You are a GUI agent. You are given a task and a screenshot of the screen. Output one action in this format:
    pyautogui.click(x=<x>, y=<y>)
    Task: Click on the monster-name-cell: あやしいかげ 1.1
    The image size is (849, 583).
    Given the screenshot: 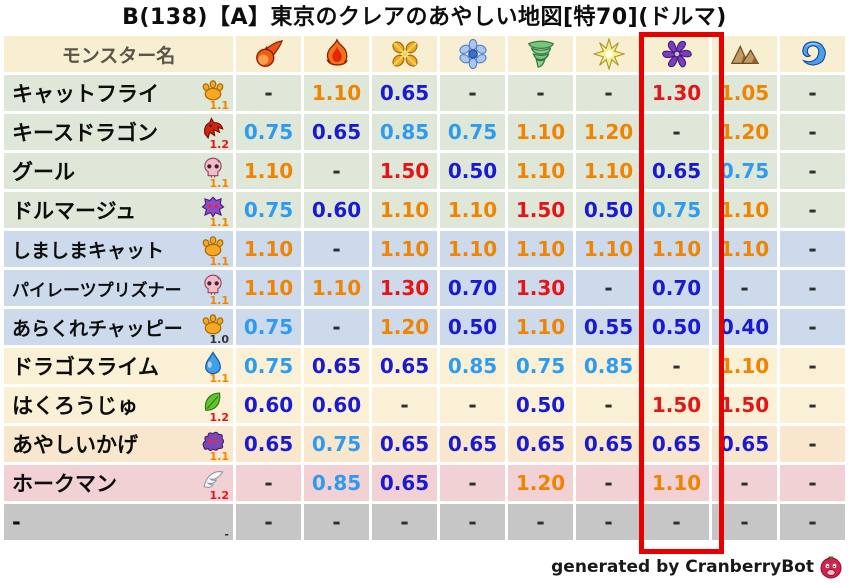 What is the action you would take?
    pyautogui.click(x=118, y=444)
    